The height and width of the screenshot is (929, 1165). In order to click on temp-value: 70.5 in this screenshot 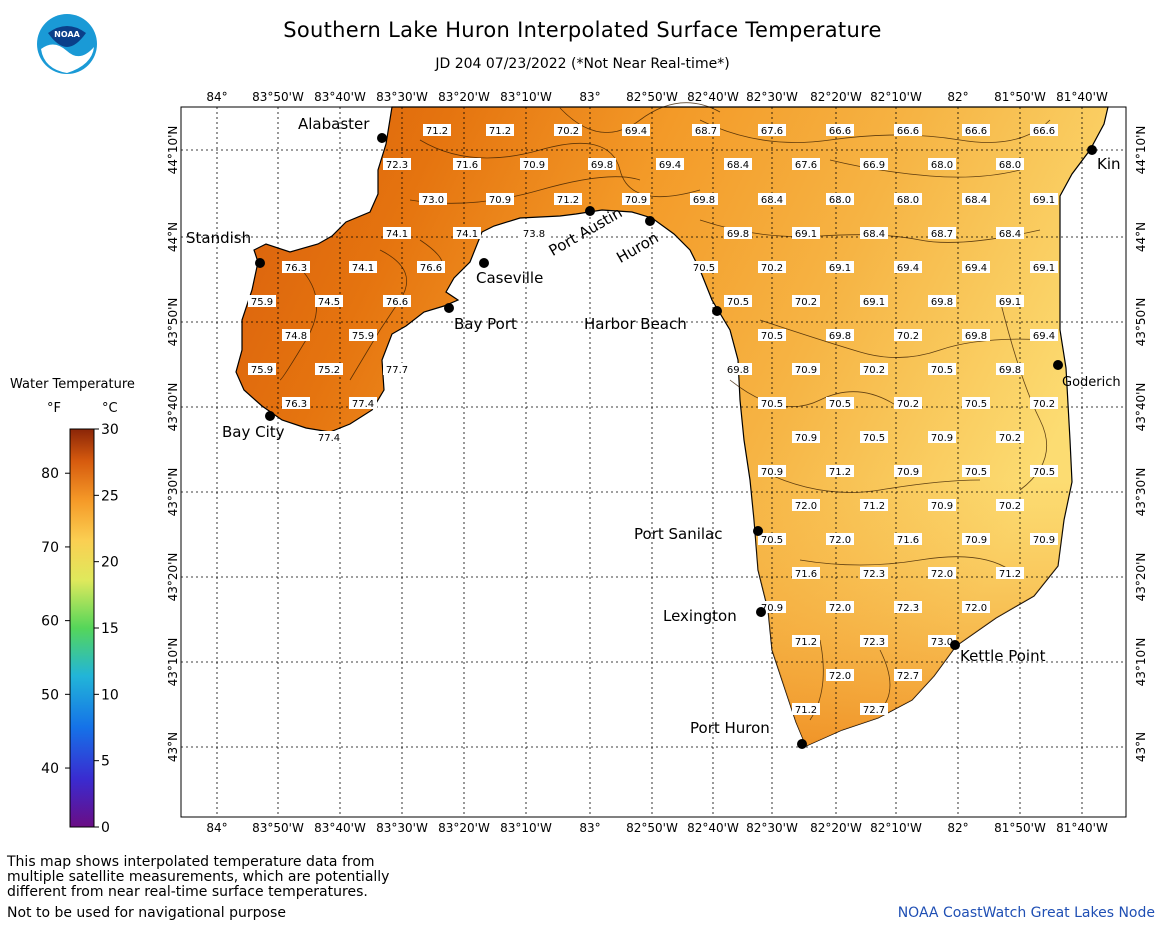, I will do `click(772, 404)`.